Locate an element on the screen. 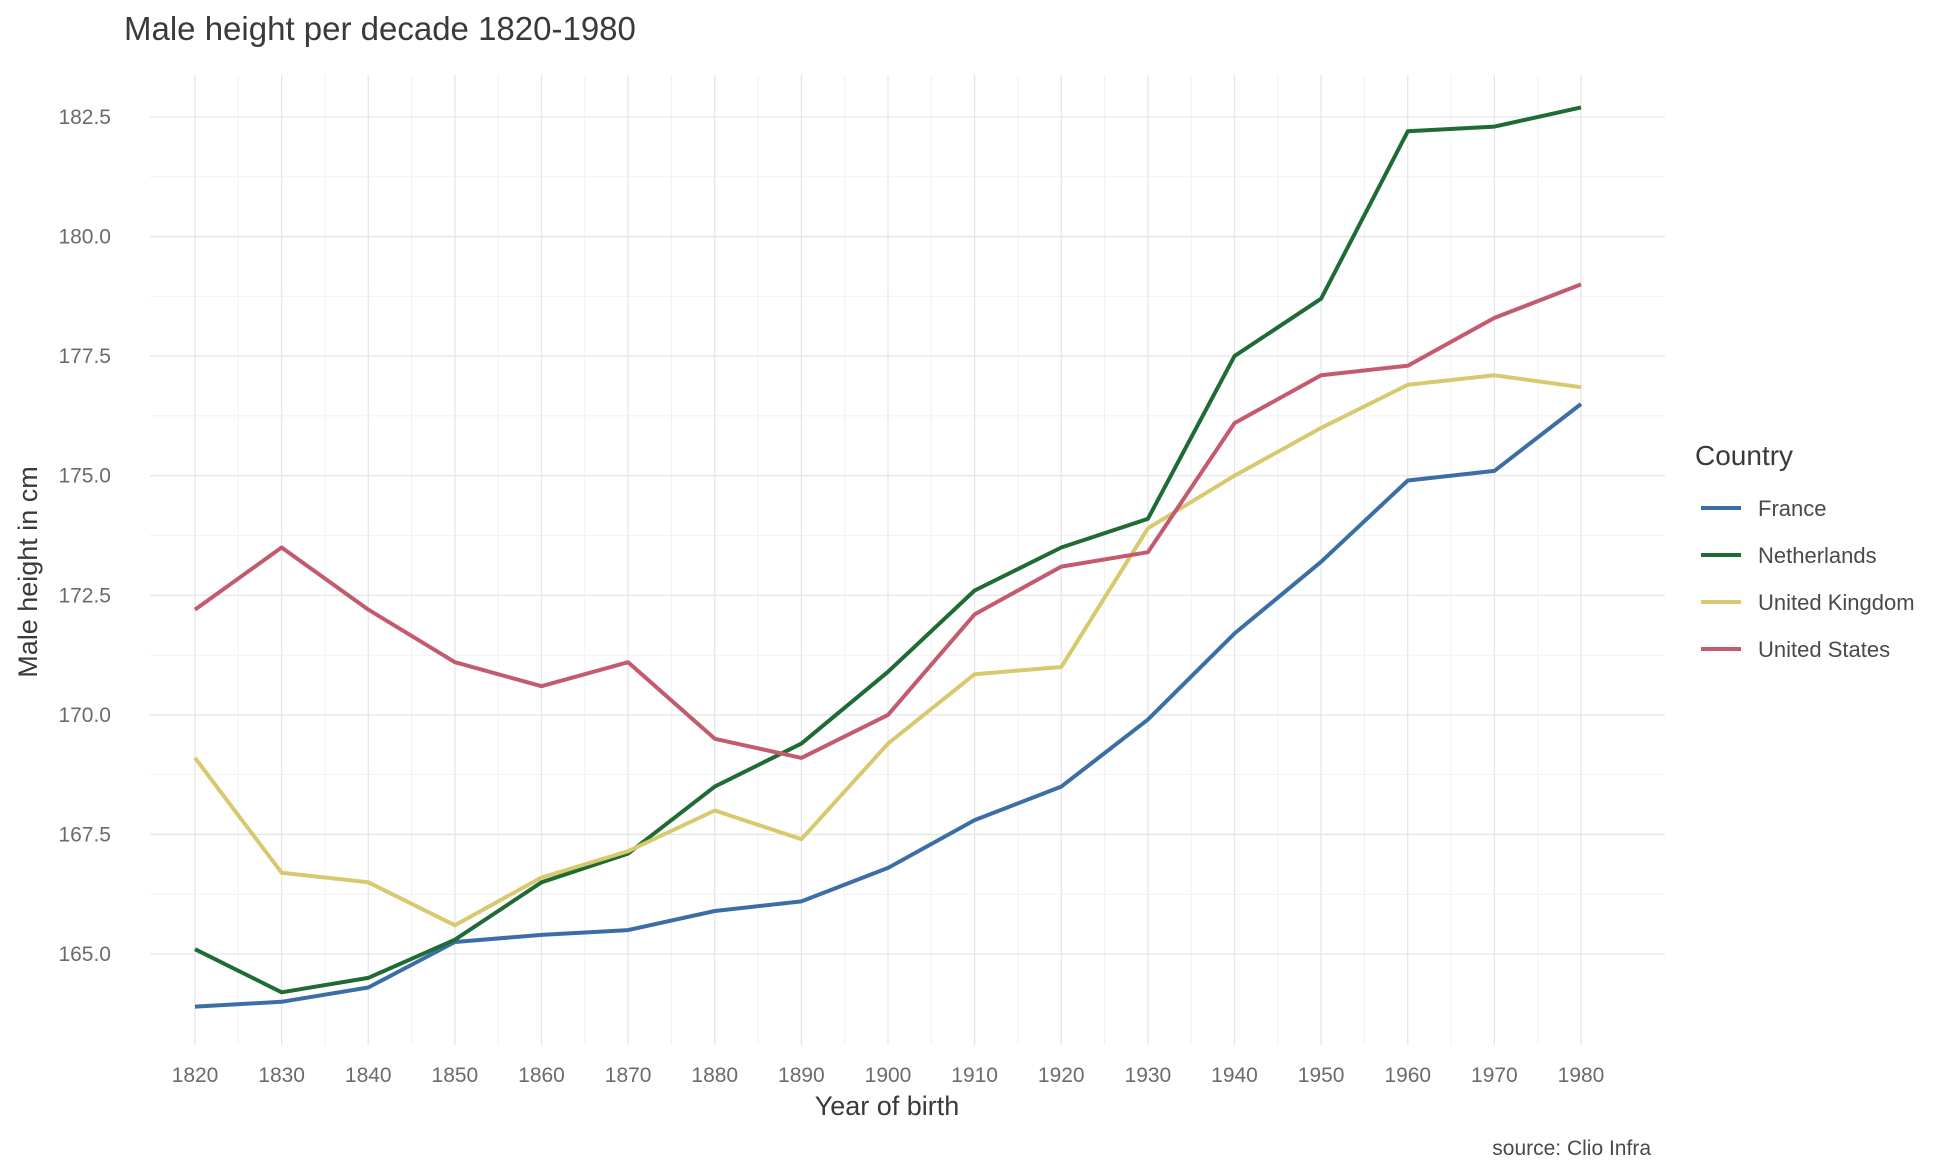 The width and height of the screenshot is (1960, 1172). x-tick-label: 1820 is located at coordinates (195, 1075).